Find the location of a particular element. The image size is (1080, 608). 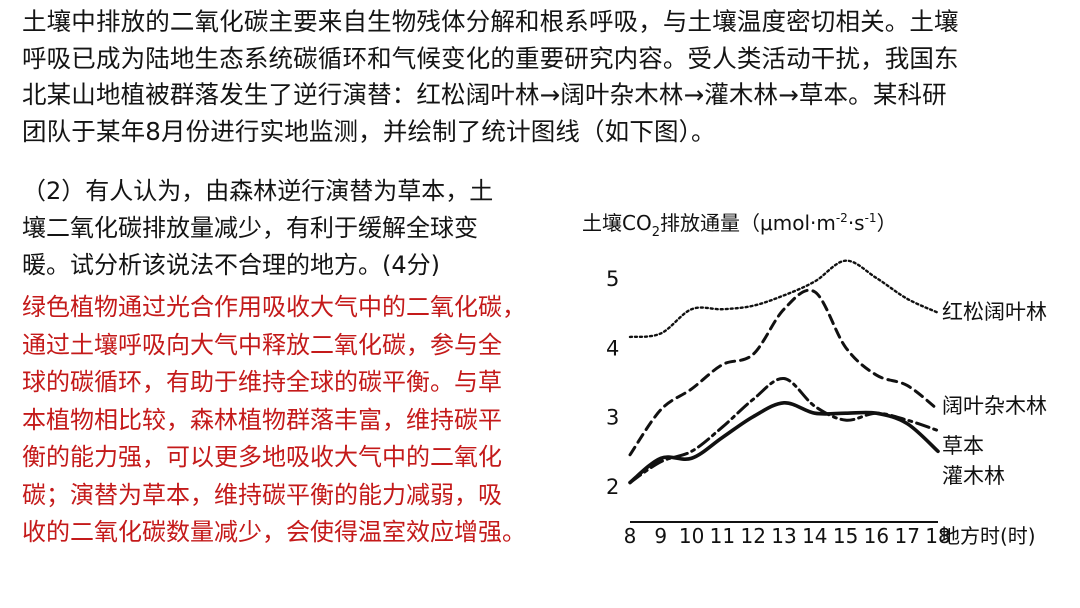

series-label: 灌木林 is located at coordinates (973, 476).